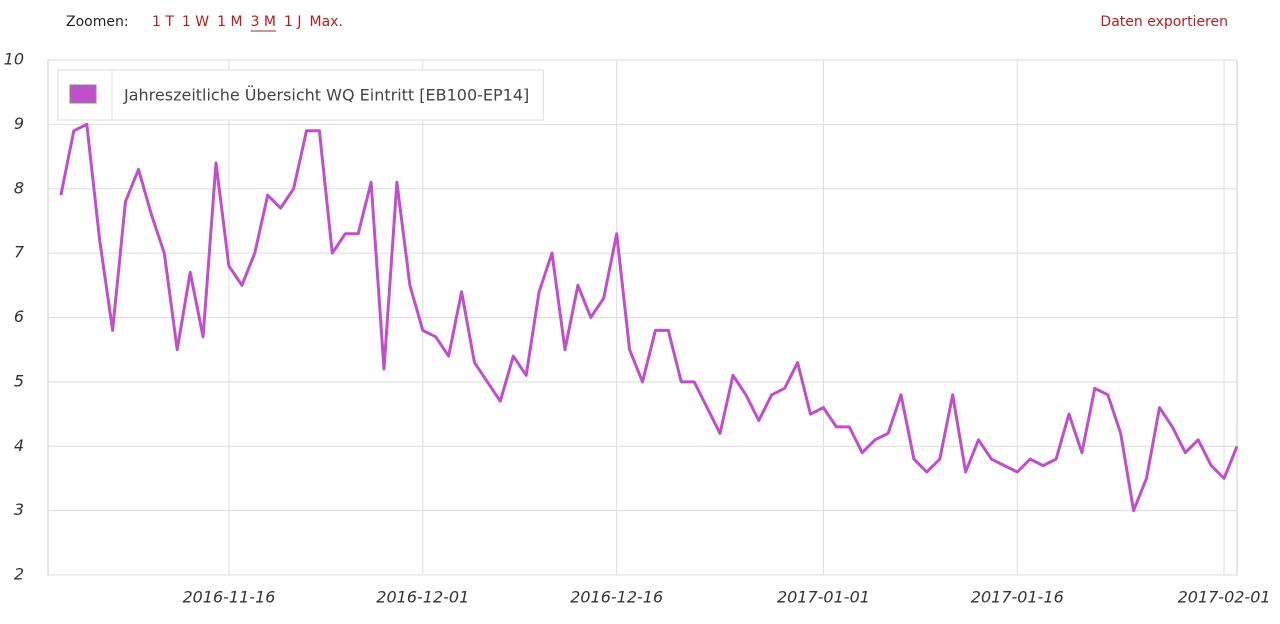 Image resolution: width=1280 pixels, height=624 pixels. What do you see at coordinates (293, 22) in the screenshot?
I see `zoom-option: 1 J` at bounding box center [293, 22].